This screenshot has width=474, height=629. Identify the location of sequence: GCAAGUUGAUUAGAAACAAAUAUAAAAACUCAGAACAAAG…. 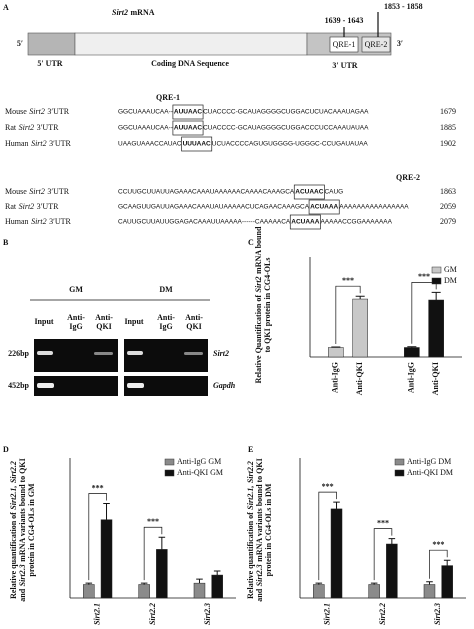
(214, 207).